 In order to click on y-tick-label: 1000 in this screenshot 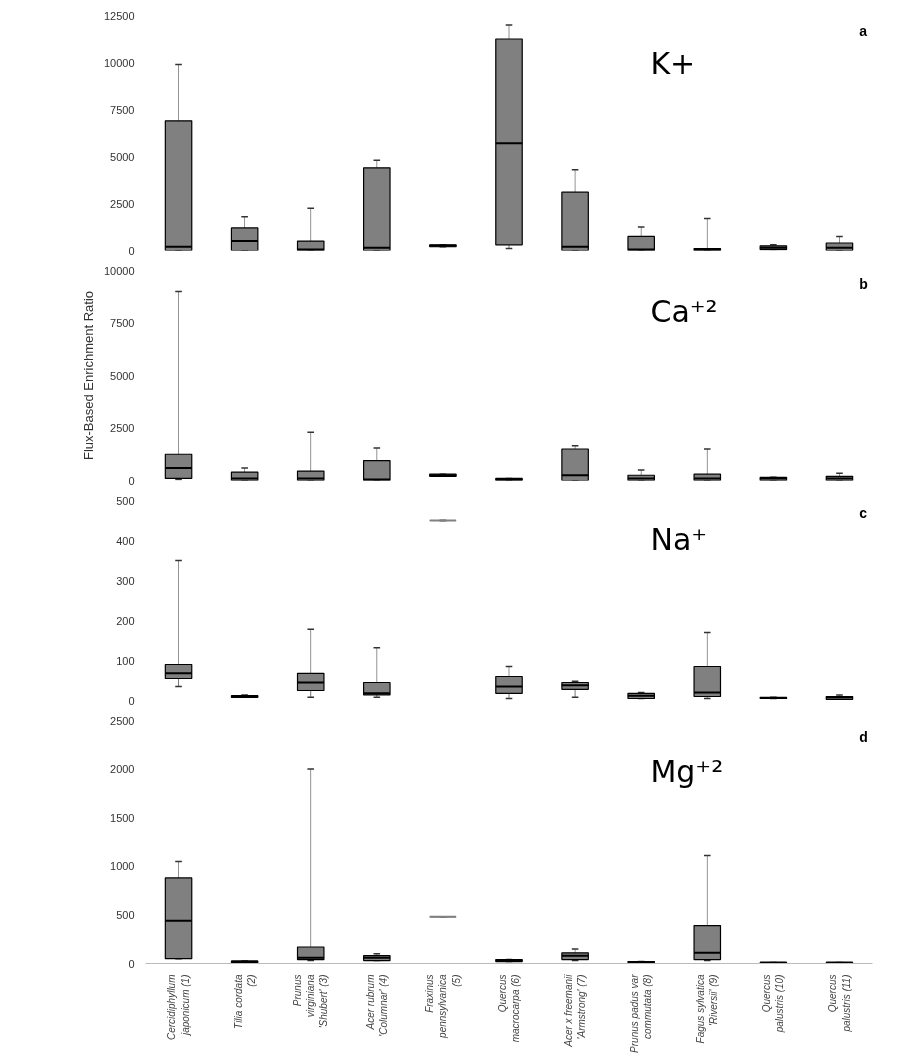, I will do `click(122, 866)`.